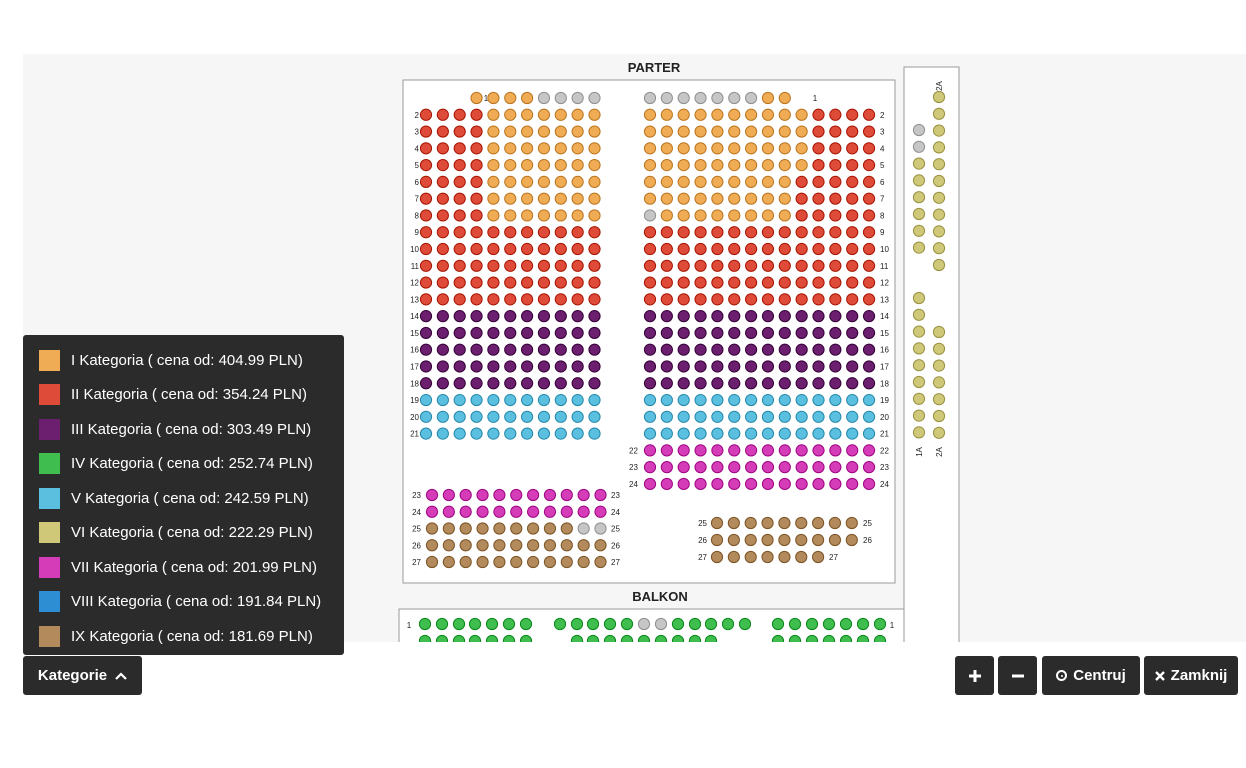  I want to click on centruj-button: Centruj, so click(1091, 675).